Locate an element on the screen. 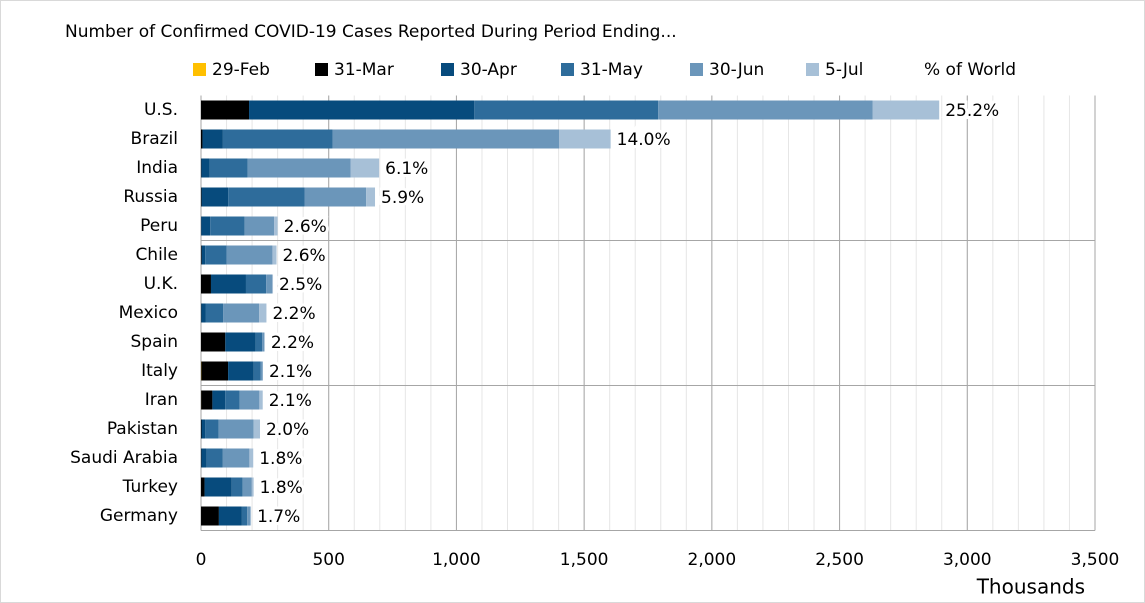 The image size is (1145, 603). y-tick-label: Chile is located at coordinates (156, 255).